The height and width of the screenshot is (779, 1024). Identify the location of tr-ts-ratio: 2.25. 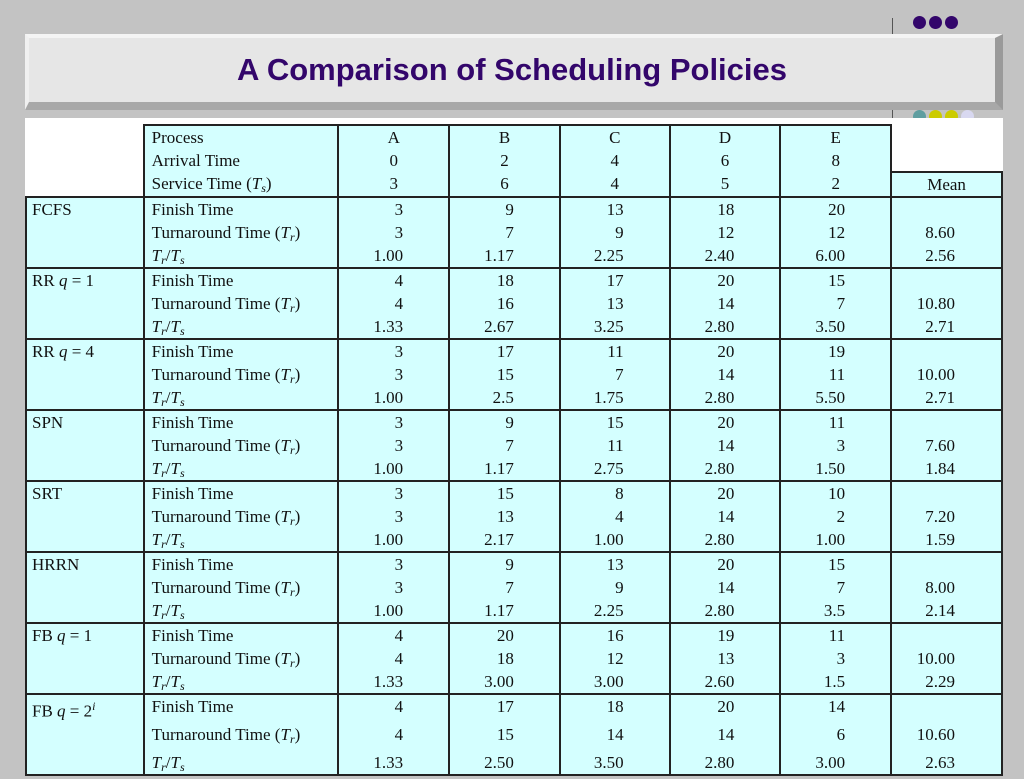
(608, 610).